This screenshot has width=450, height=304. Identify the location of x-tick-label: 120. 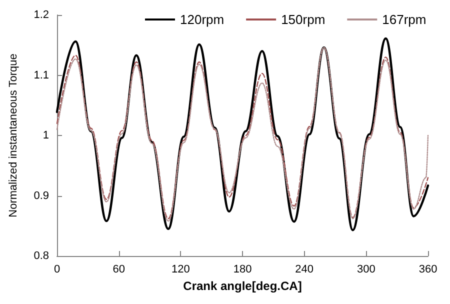
(180, 270).